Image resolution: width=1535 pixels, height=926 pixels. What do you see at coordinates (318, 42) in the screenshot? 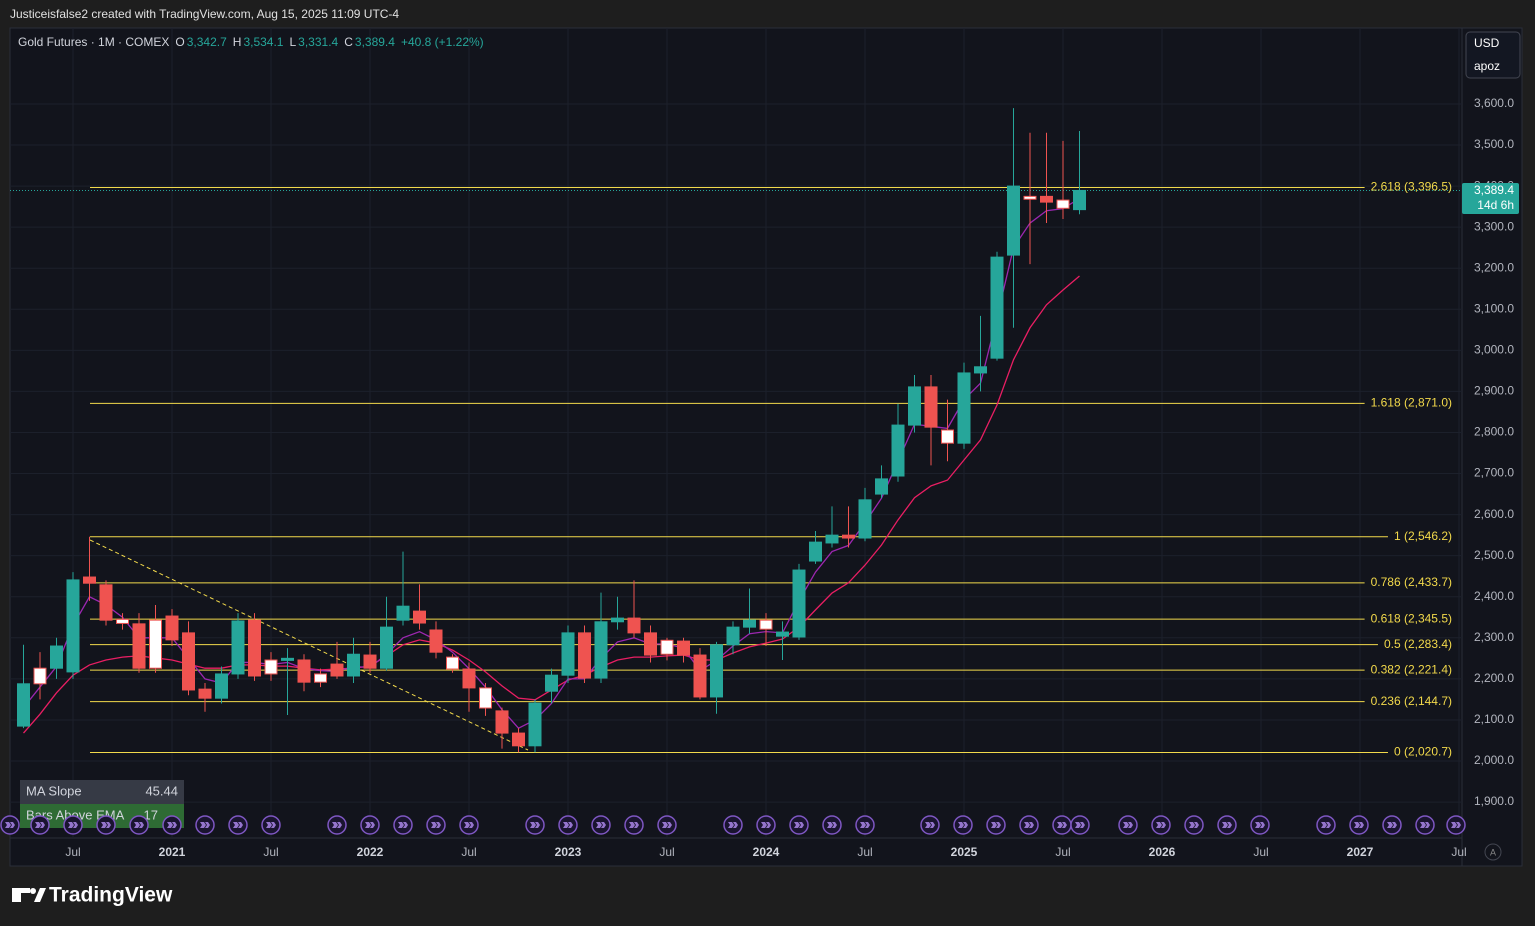
I see `ohlc-value: 3,331.4` at bounding box center [318, 42].